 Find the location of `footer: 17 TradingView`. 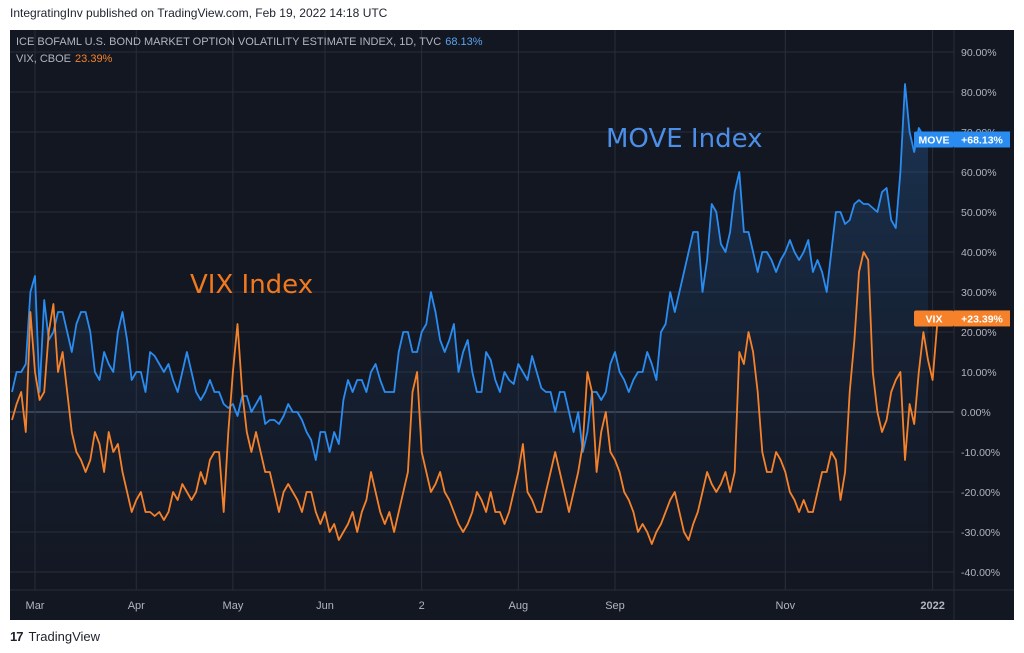

footer: 17 TradingView is located at coordinates (55, 636).